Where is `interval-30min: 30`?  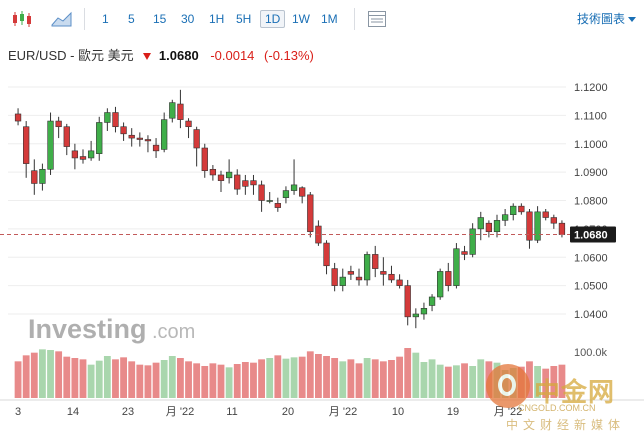
interval-30min: 30 is located at coordinates (188, 19).